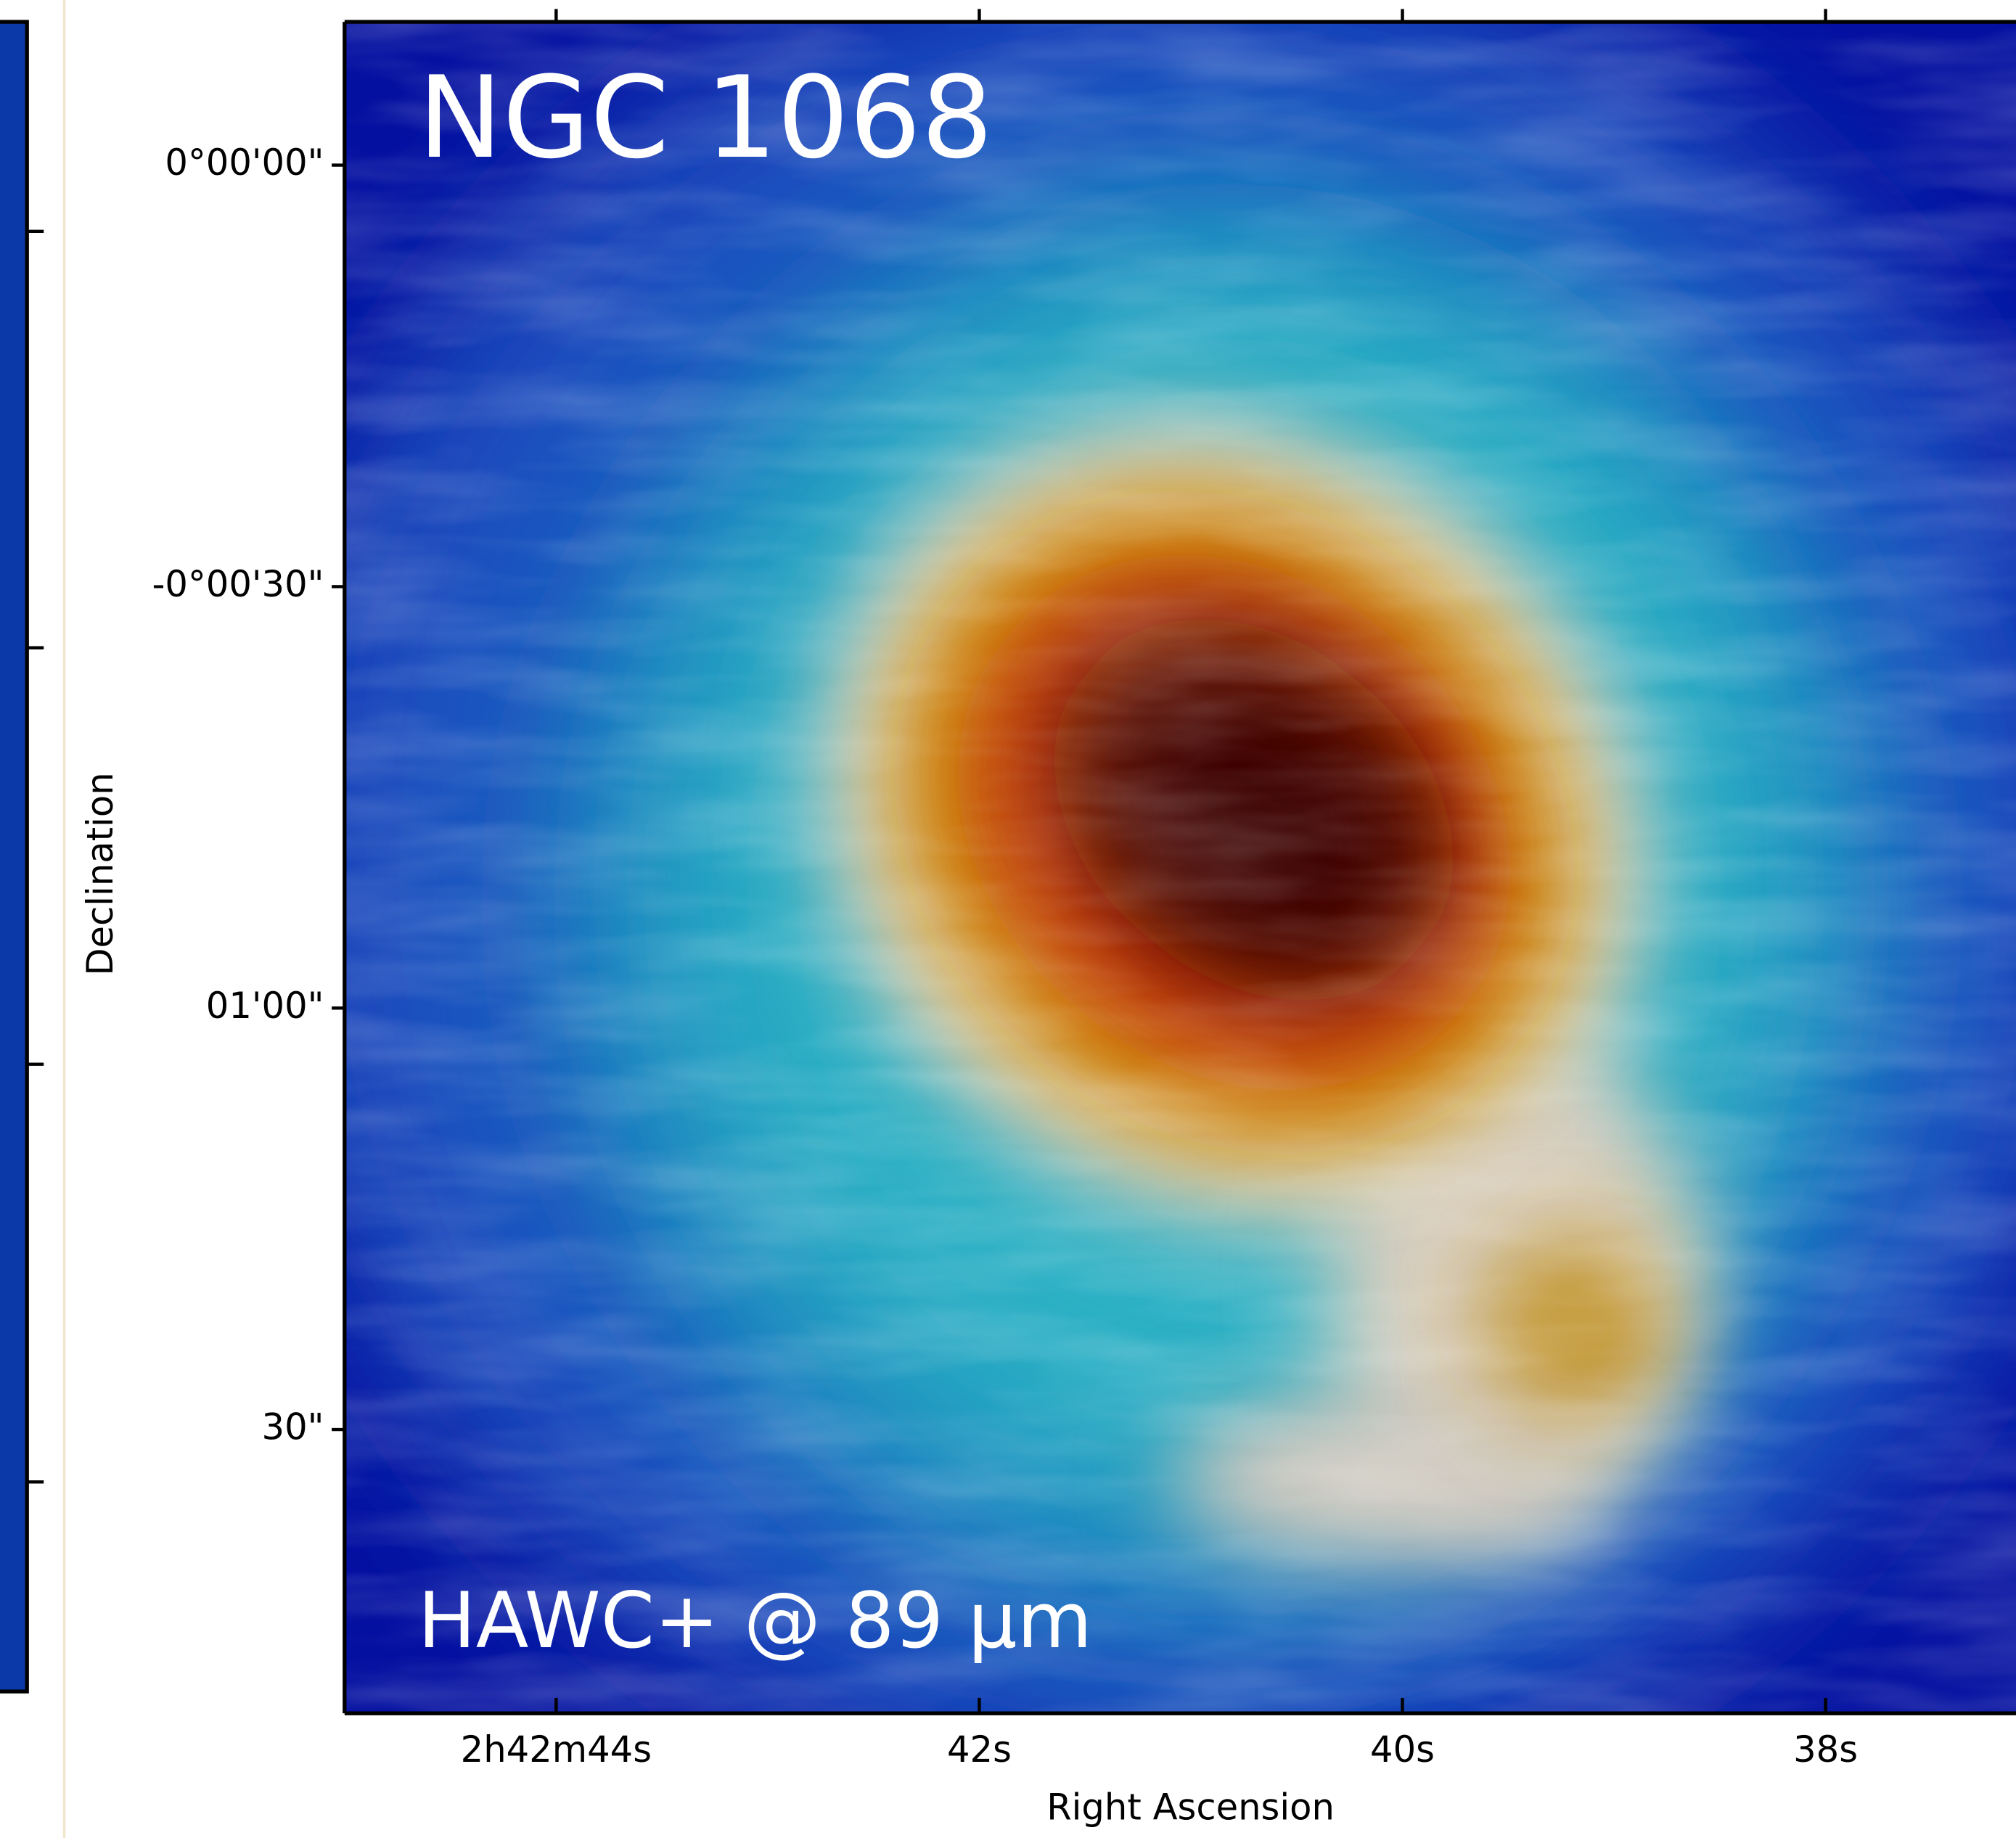  I want to click on left-panel, so click(14, 856).